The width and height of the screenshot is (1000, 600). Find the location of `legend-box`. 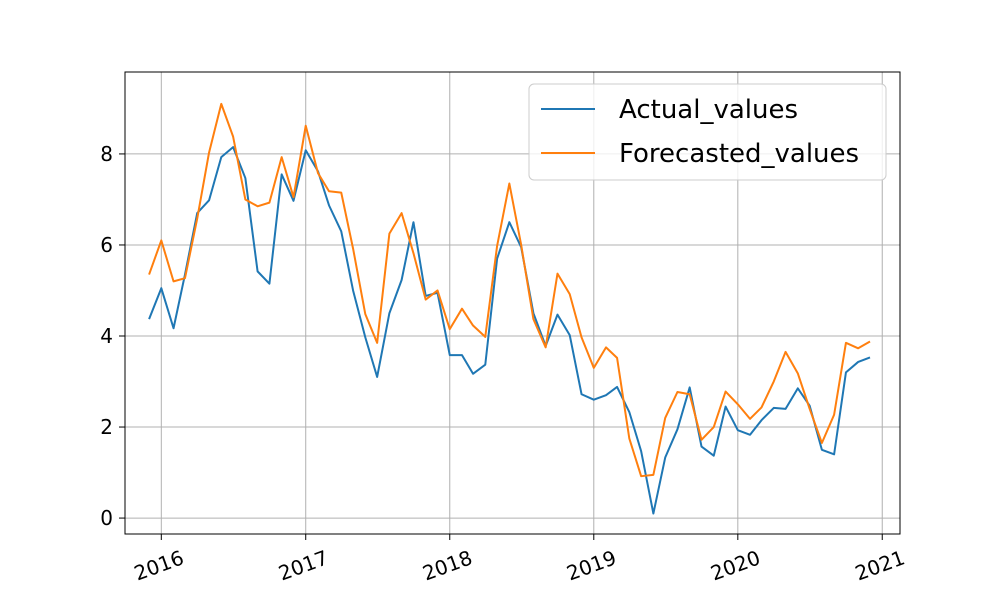

legend-box is located at coordinates (707, 132).